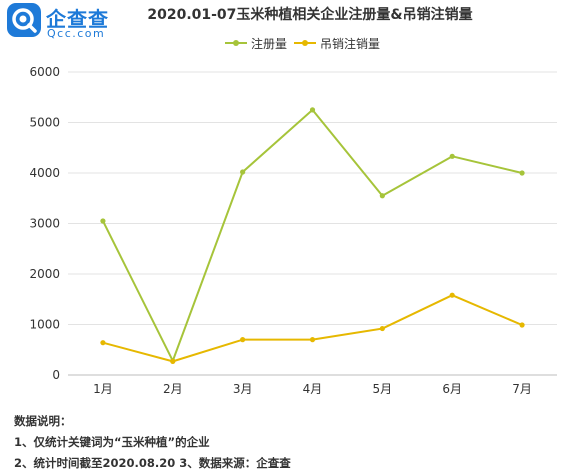 Image resolution: width=580 pixels, height=470 pixels. What do you see at coordinates (312, 328) in the screenshot?
I see `series-line-cancelled` at bounding box center [312, 328].